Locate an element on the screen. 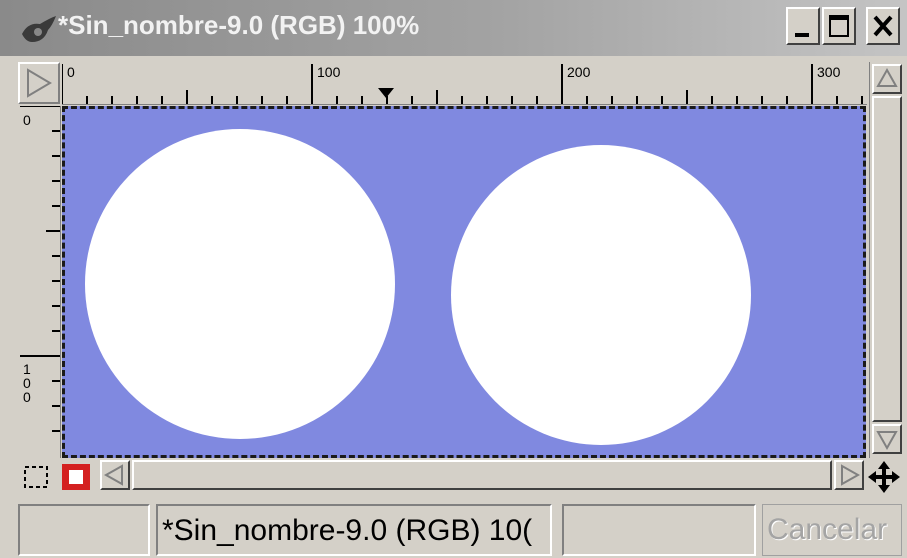 This screenshot has height=558, width=907. pointer-position-marker is located at coordinates (386, 93).